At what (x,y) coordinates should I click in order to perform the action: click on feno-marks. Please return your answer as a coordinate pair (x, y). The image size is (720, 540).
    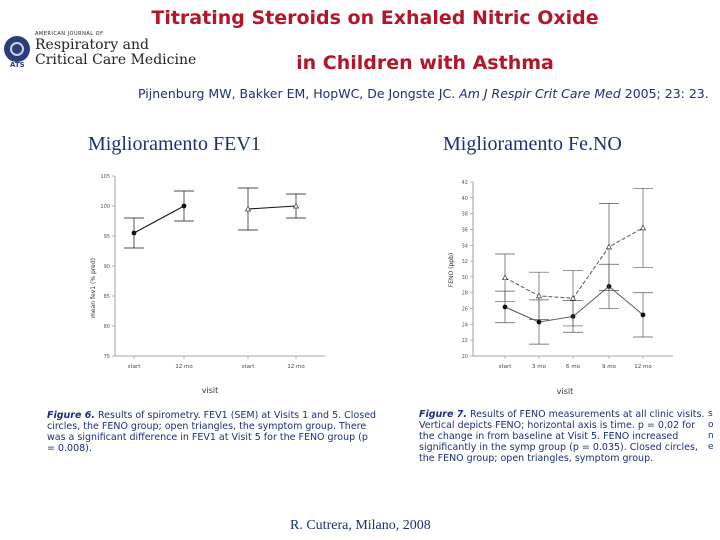
    Looking at the image, I should click on (574, 266).